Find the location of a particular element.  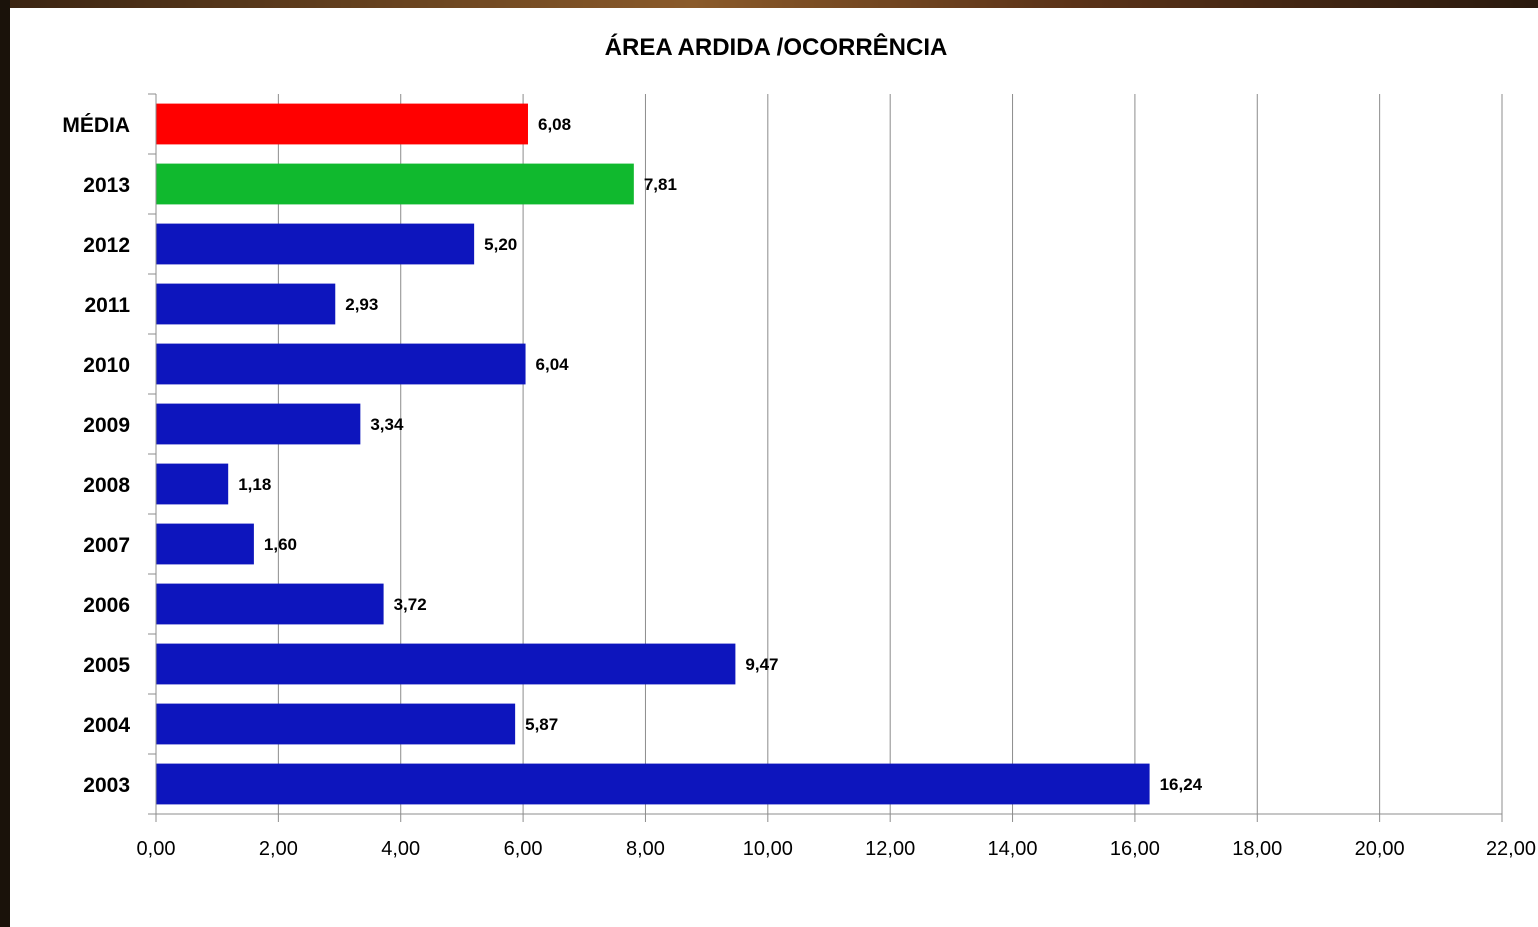

slide-background-left is located at coordinates (5, 463).